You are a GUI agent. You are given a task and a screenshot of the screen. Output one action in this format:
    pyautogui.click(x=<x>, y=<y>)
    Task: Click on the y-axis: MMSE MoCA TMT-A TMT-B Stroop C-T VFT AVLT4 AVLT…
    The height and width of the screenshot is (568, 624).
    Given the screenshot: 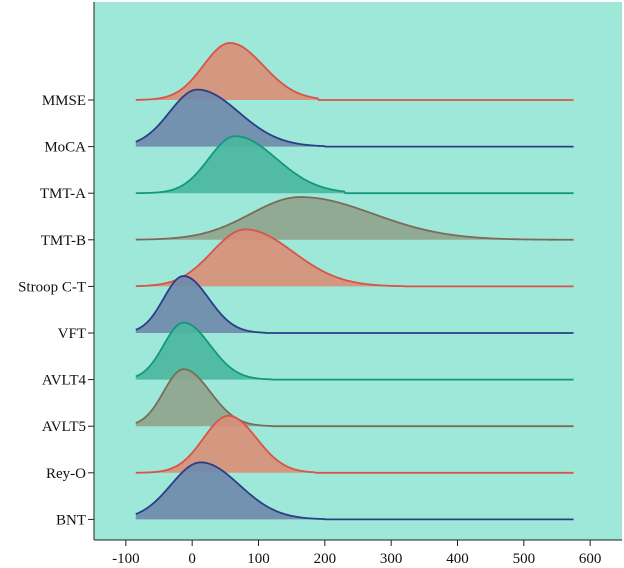 What is the action you would take?
    pyautogui.click(x=56, y=271)
    